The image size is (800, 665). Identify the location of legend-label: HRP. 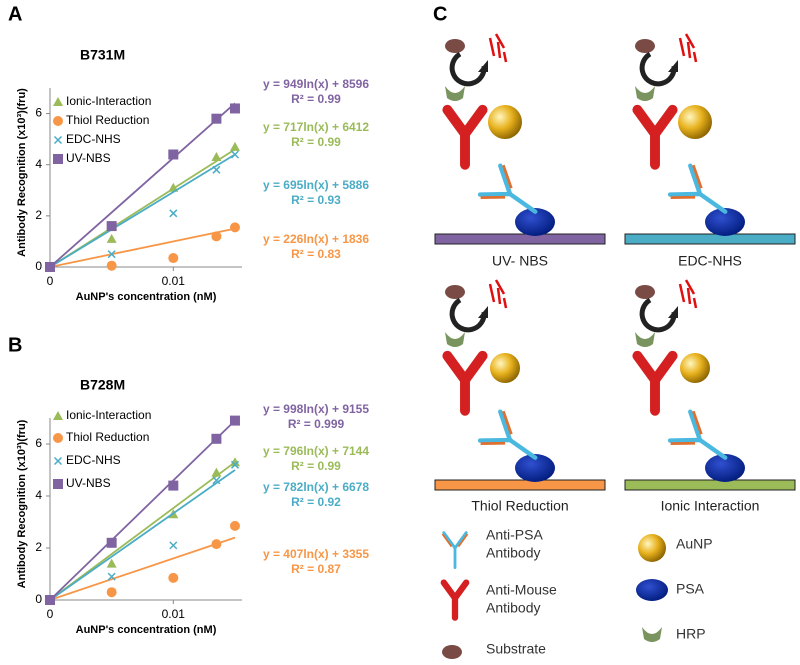
(691, 634).